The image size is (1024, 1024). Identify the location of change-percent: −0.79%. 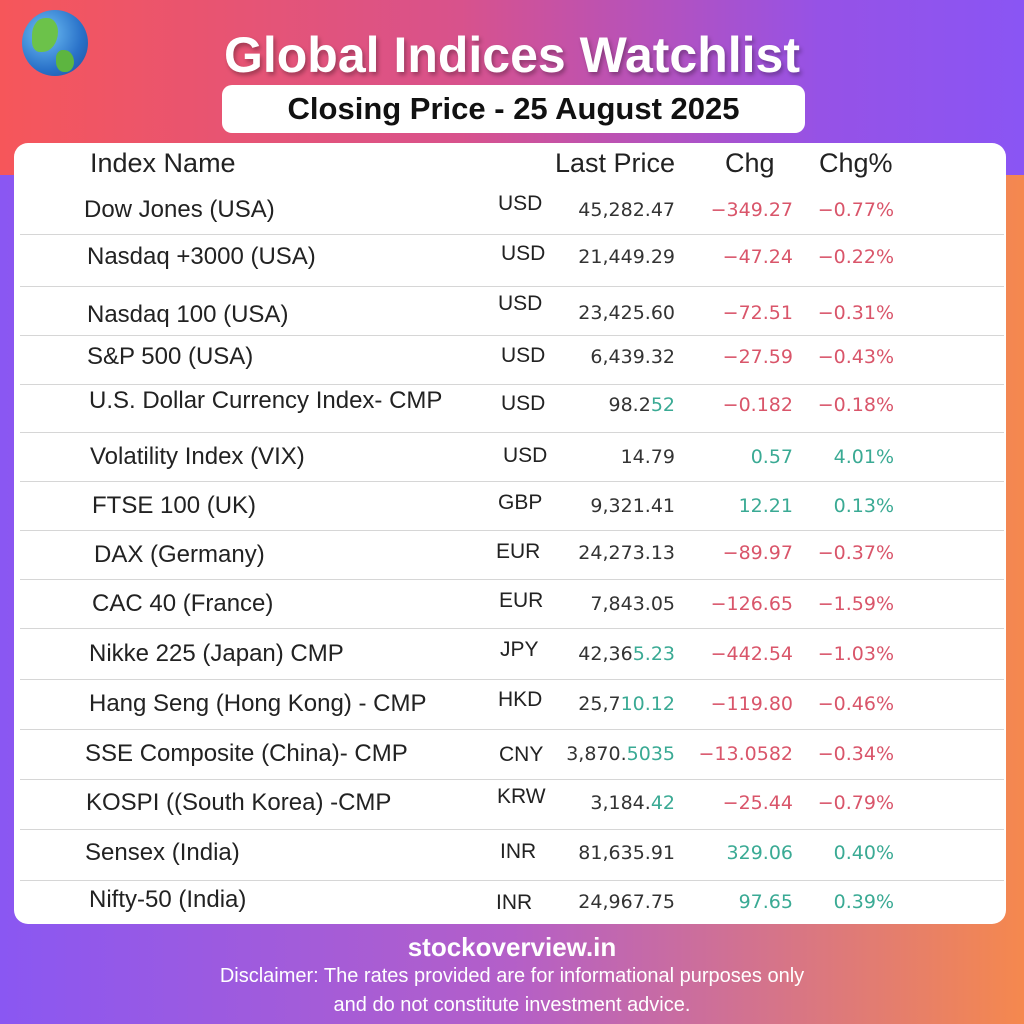
(855, 803).